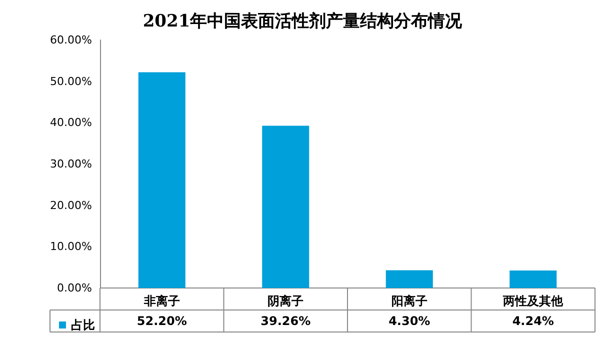 The height and width of the screenshot is (363, 605). What do you see at coordinates (71, 40) in the screenshot?
I see `y-tick-label: 60.00%` at bounding box center [71, 40].